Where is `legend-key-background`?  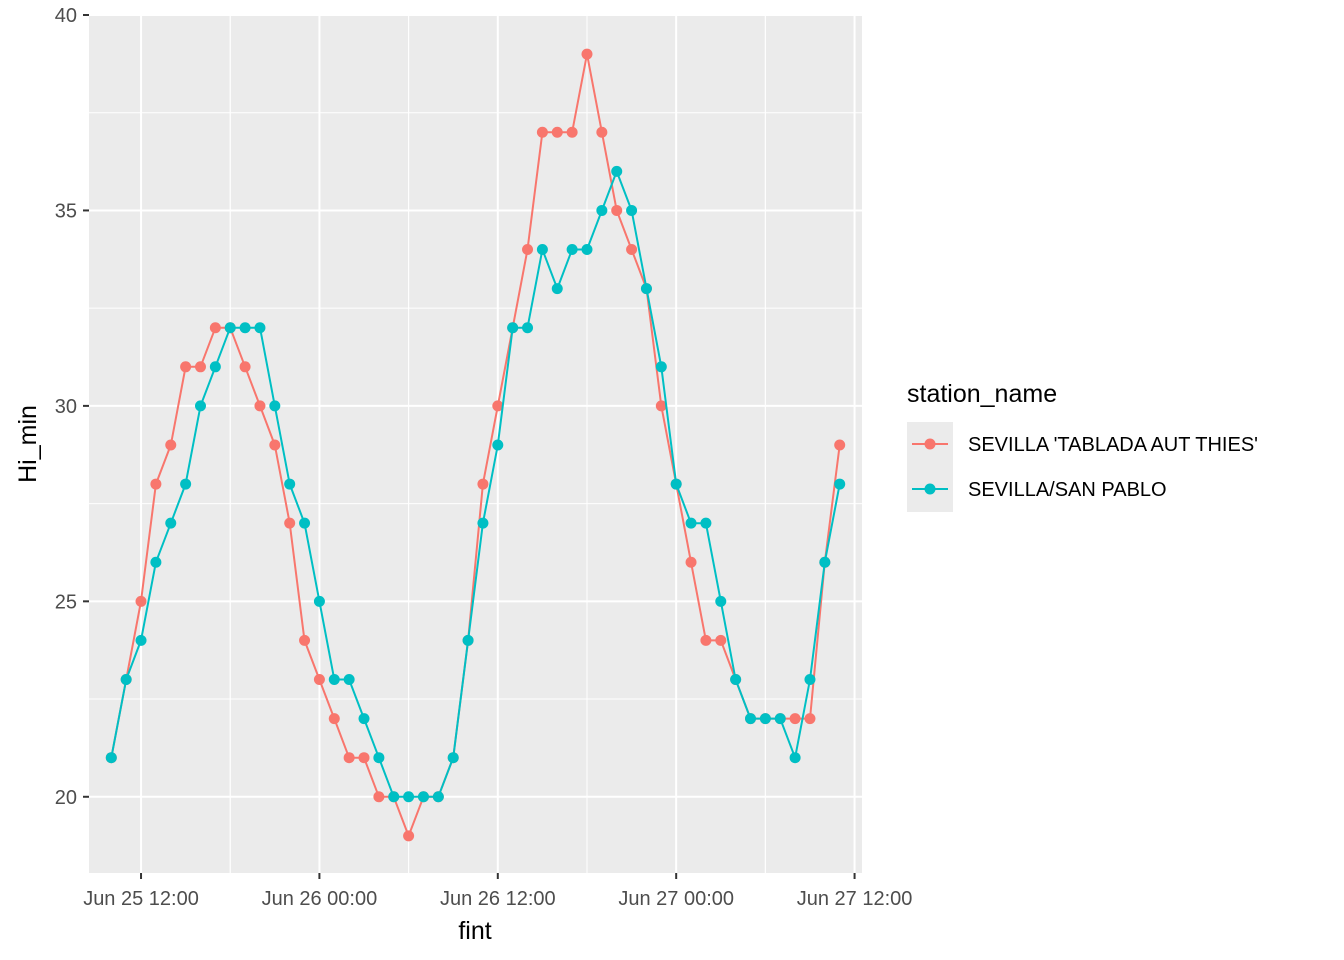
legend-key-background is located at coordinates (930, 467).